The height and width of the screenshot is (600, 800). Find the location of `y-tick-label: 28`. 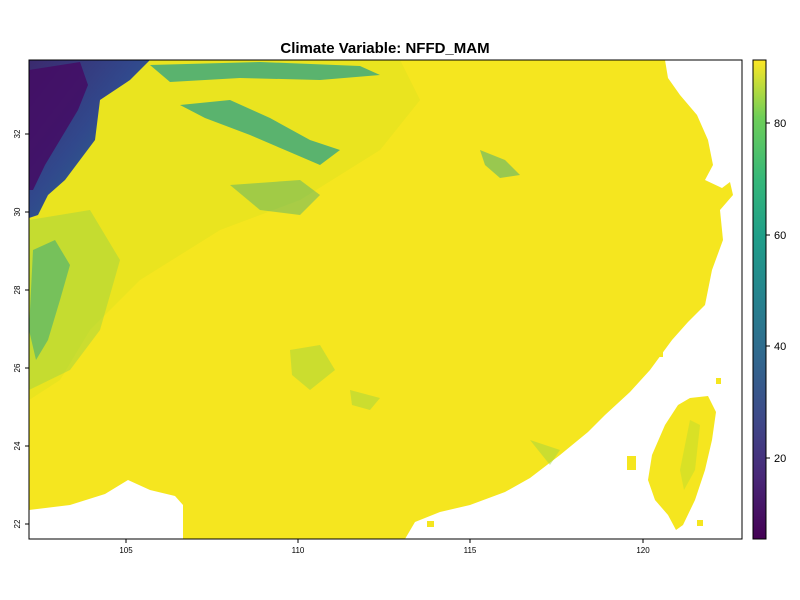

y-tick-label: 28 is located at coordinates (17, 289).